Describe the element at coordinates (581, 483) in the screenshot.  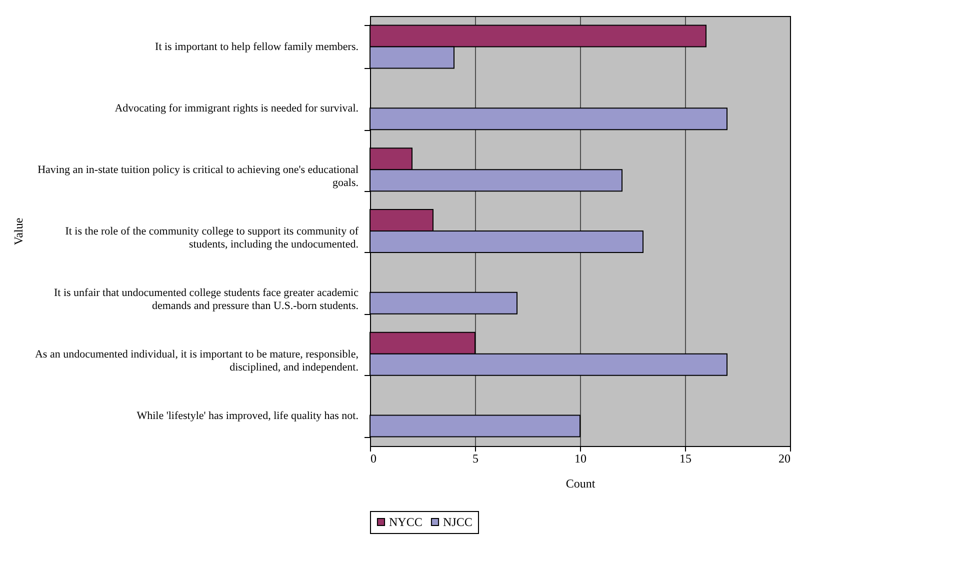
I see `x-axis-title: Count` at that location.